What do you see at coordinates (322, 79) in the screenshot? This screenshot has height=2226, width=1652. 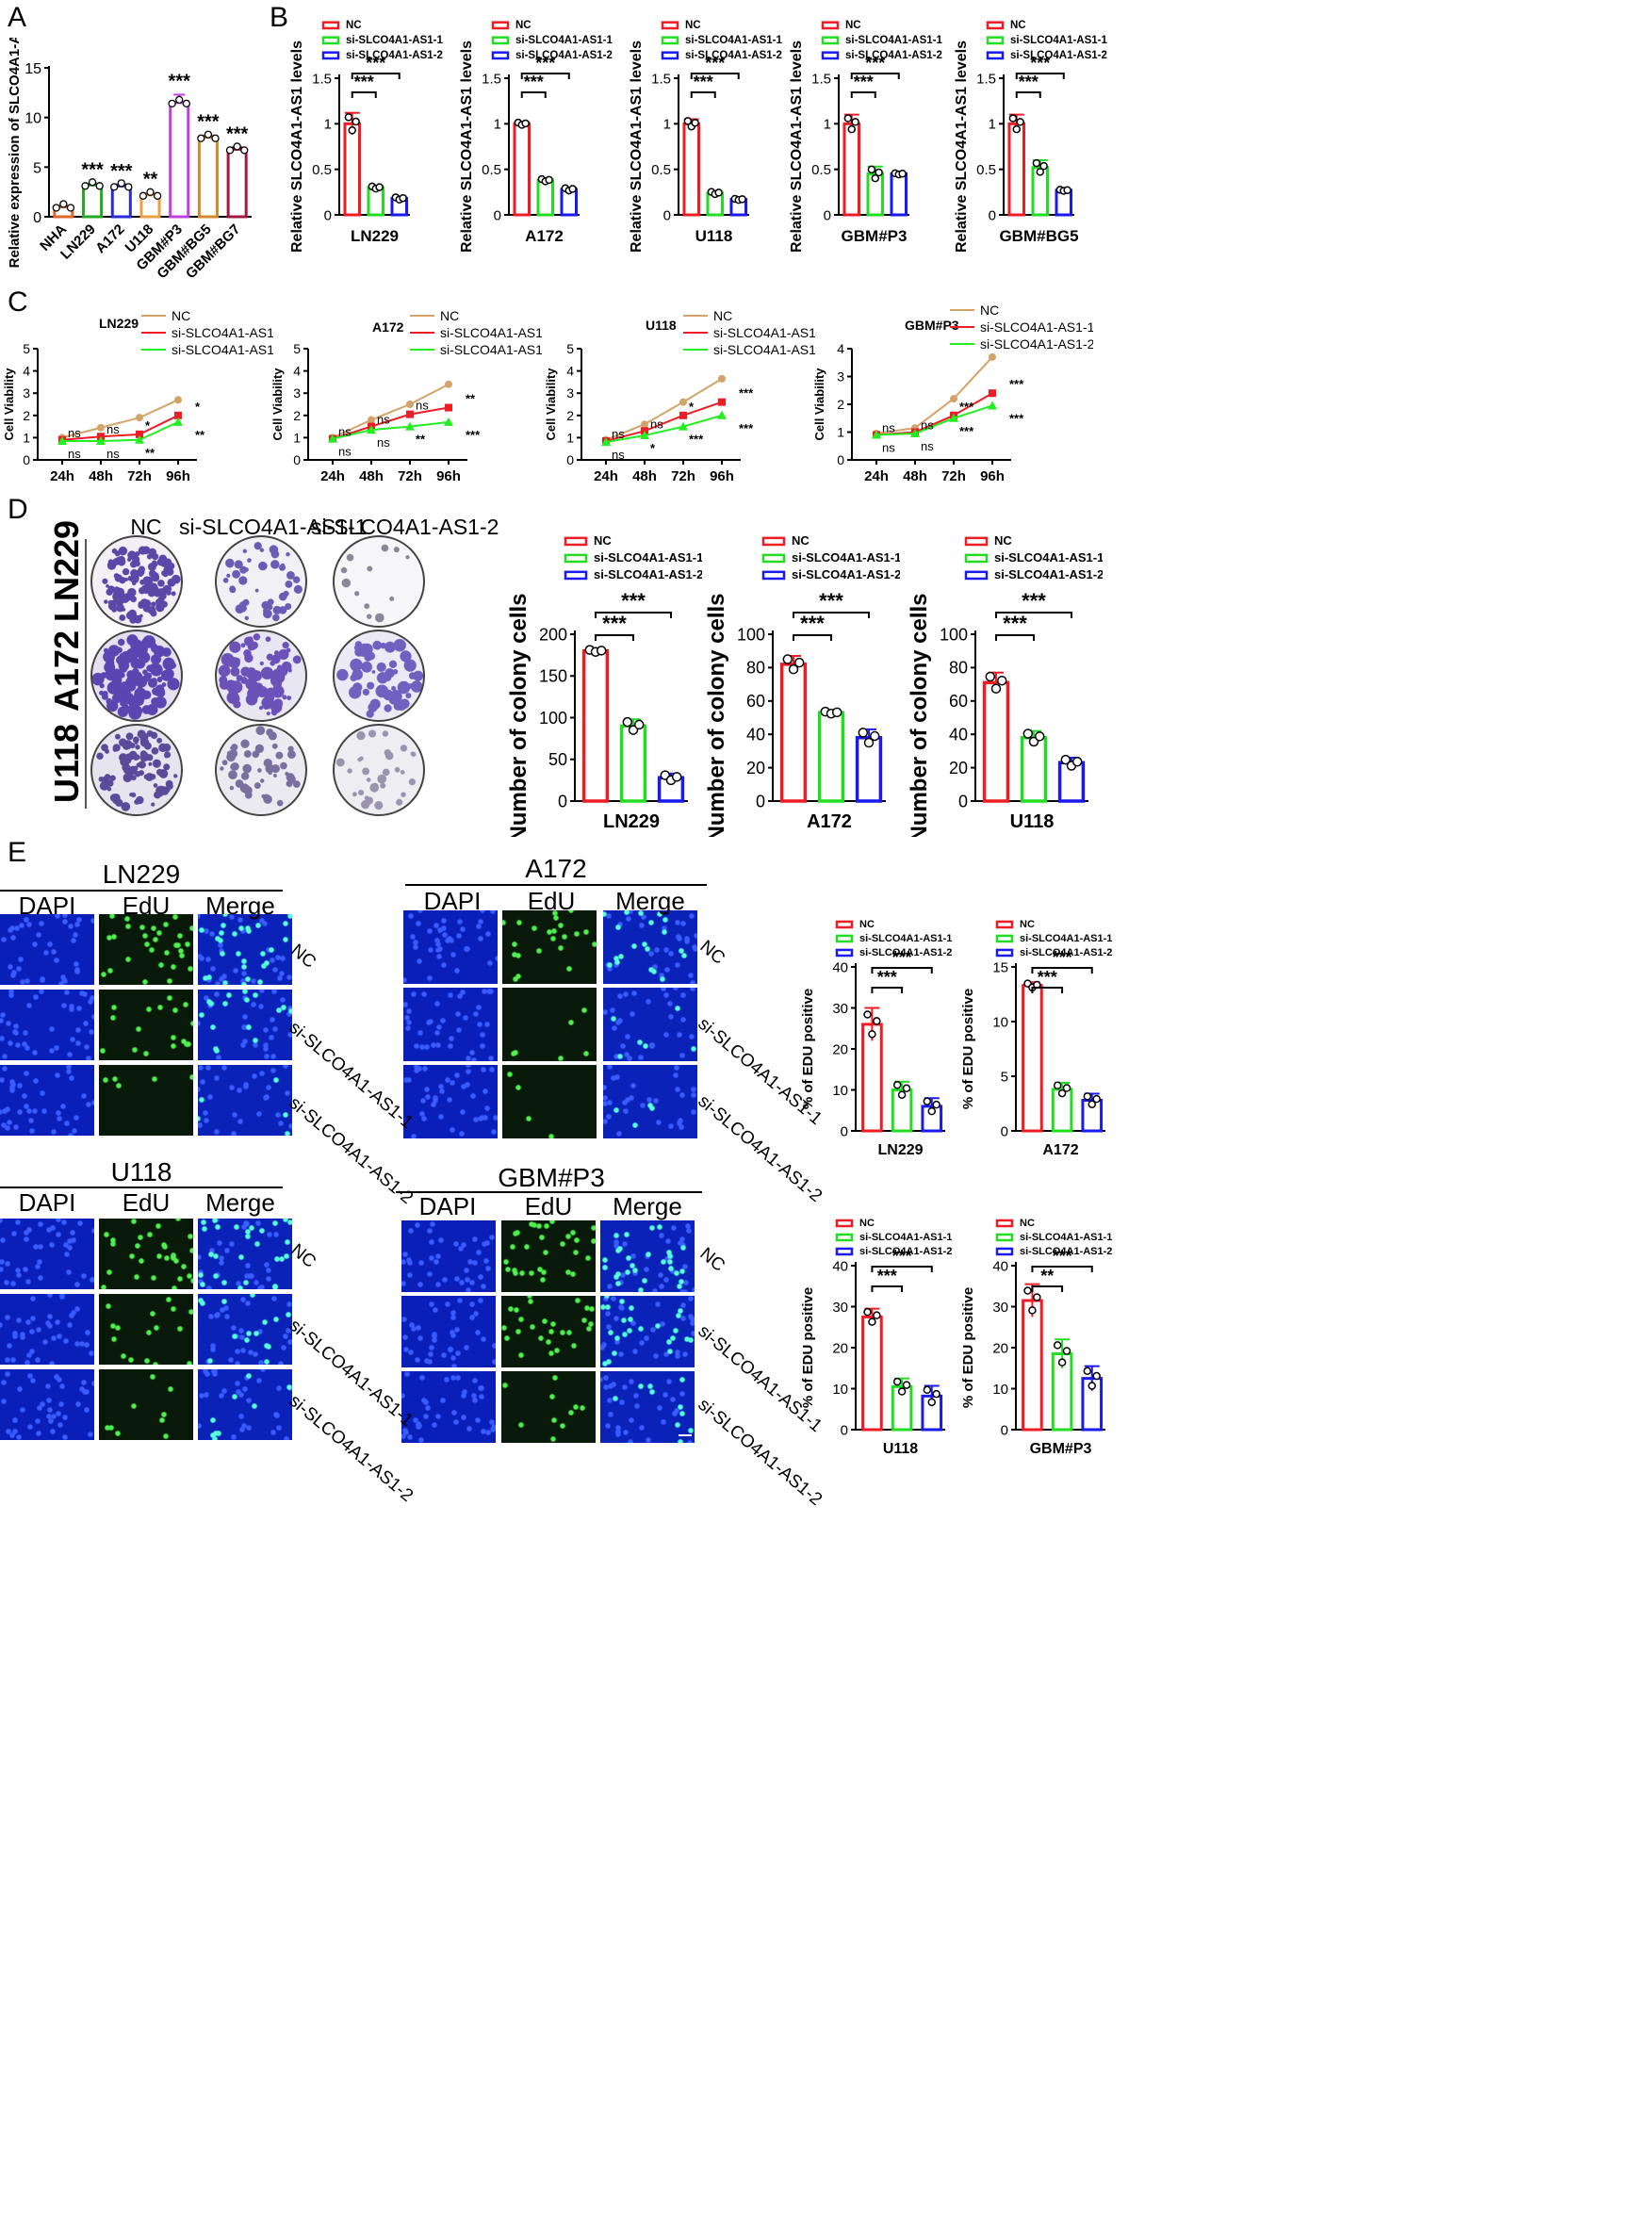 I see `y-tick-label-3: 1.5` at bounding box center [322, 79].